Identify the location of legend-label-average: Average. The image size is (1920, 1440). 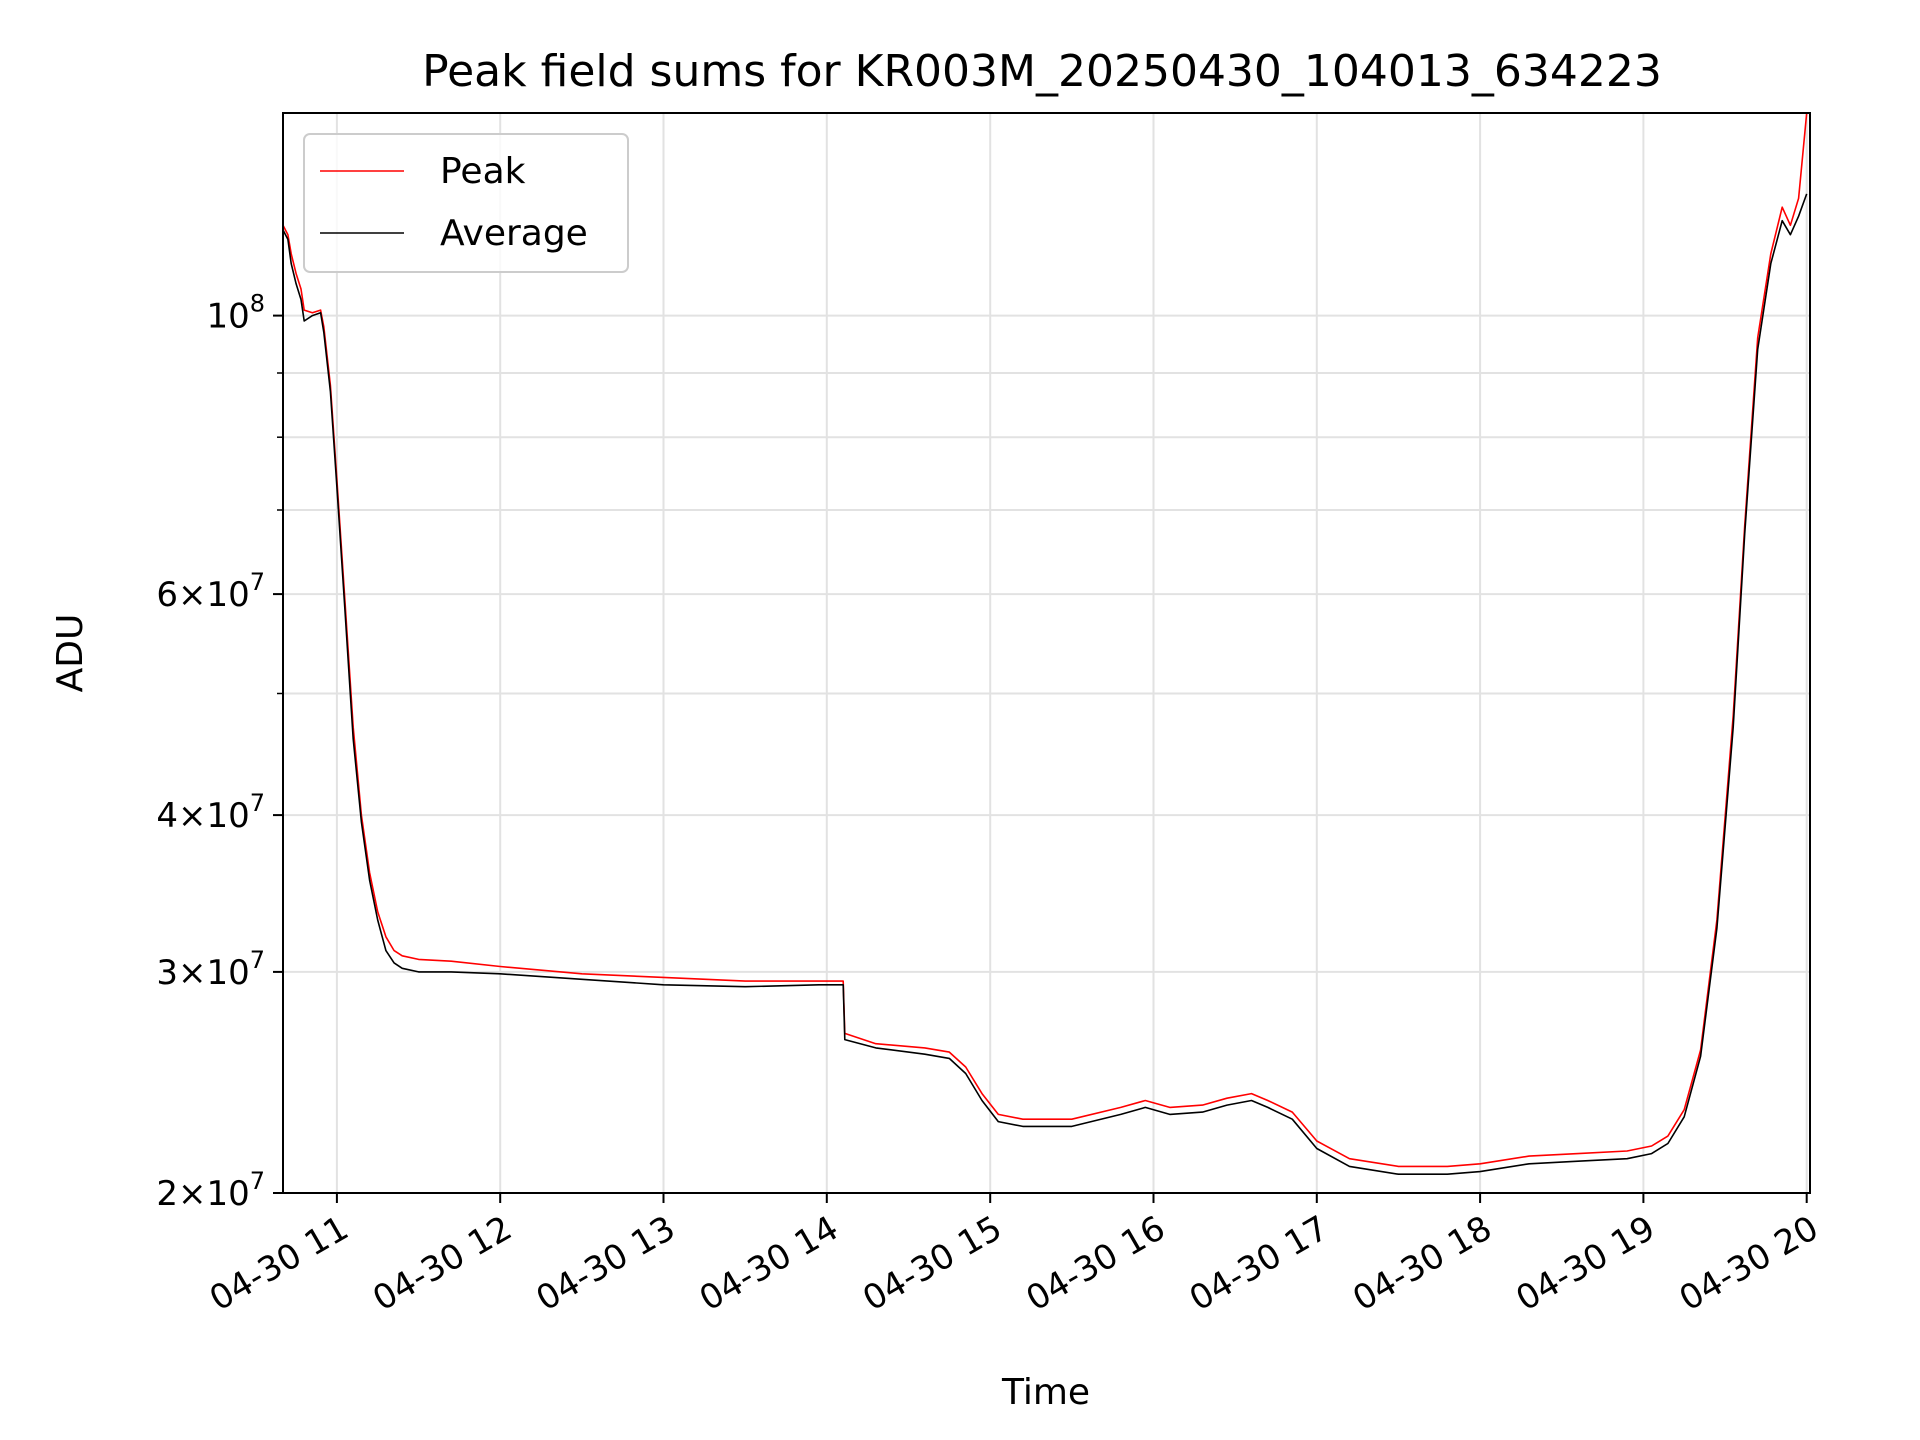
(514, 233).